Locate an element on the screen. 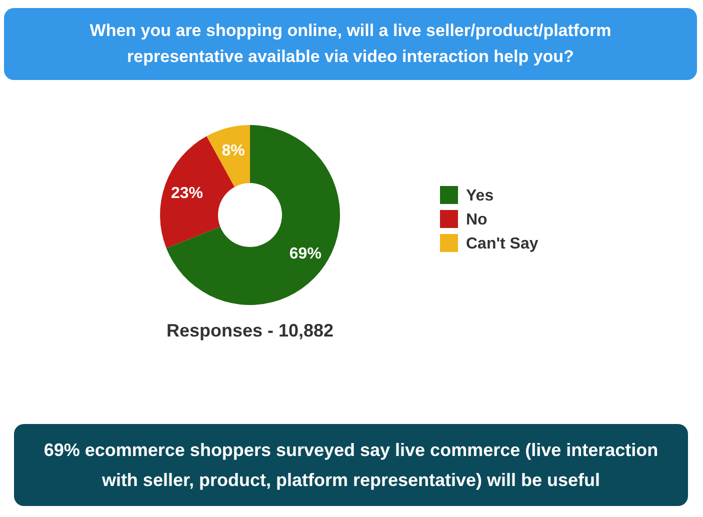 This screenshot has height=517, width=703. legend-label: No is located at coordinates (477, 220).